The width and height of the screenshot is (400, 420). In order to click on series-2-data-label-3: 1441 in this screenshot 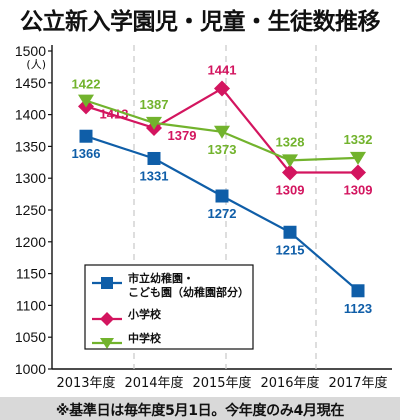, I will do `click(222, 70)`.